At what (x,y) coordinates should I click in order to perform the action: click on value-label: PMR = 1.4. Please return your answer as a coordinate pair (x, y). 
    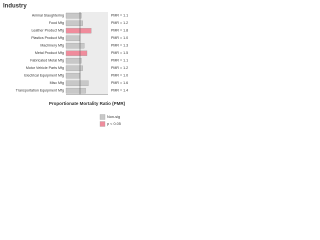
    Looking at the image, I should click on (119, 91).